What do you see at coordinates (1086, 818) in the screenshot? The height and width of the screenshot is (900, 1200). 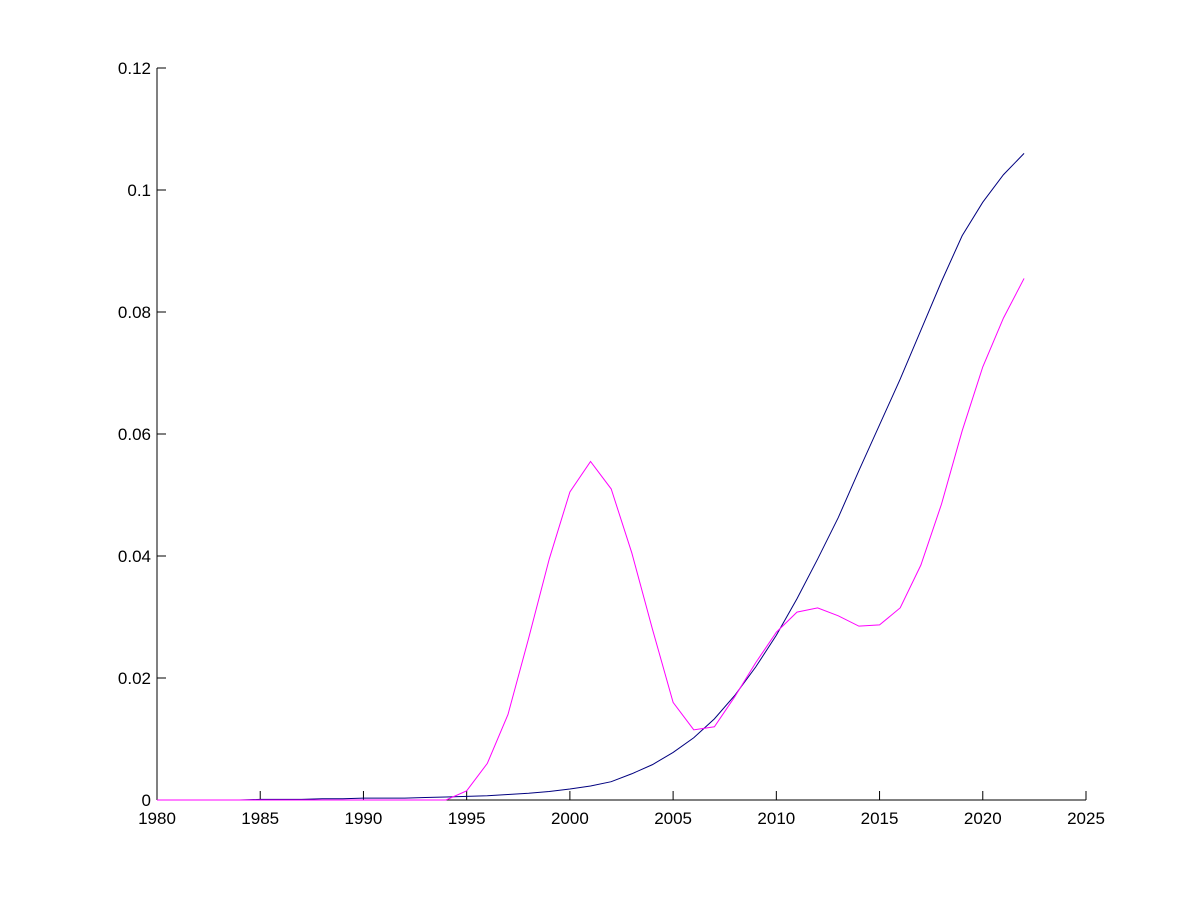 I see `x-tick-label: 2025` at bounding box center [1086, 818].